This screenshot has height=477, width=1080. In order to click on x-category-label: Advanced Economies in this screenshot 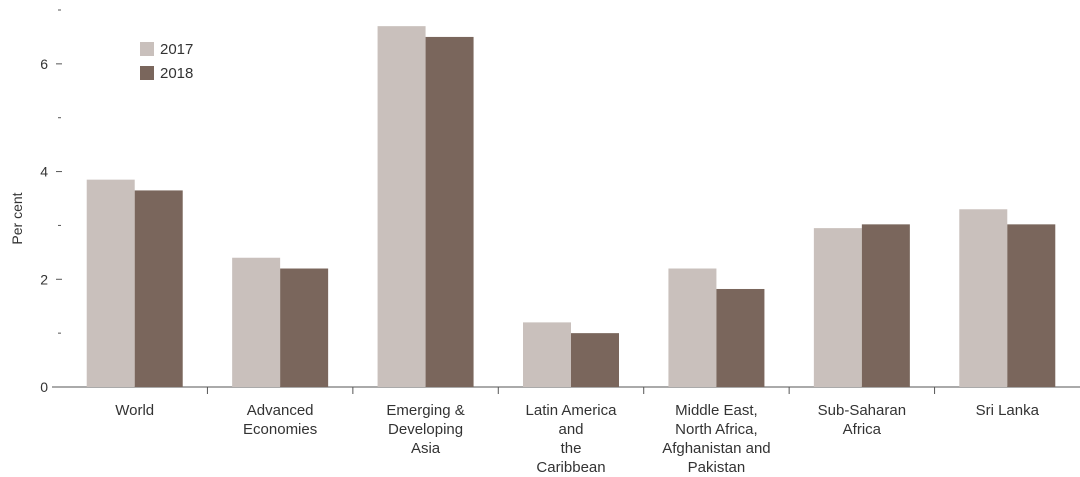, I will do `click(280, 420)`.